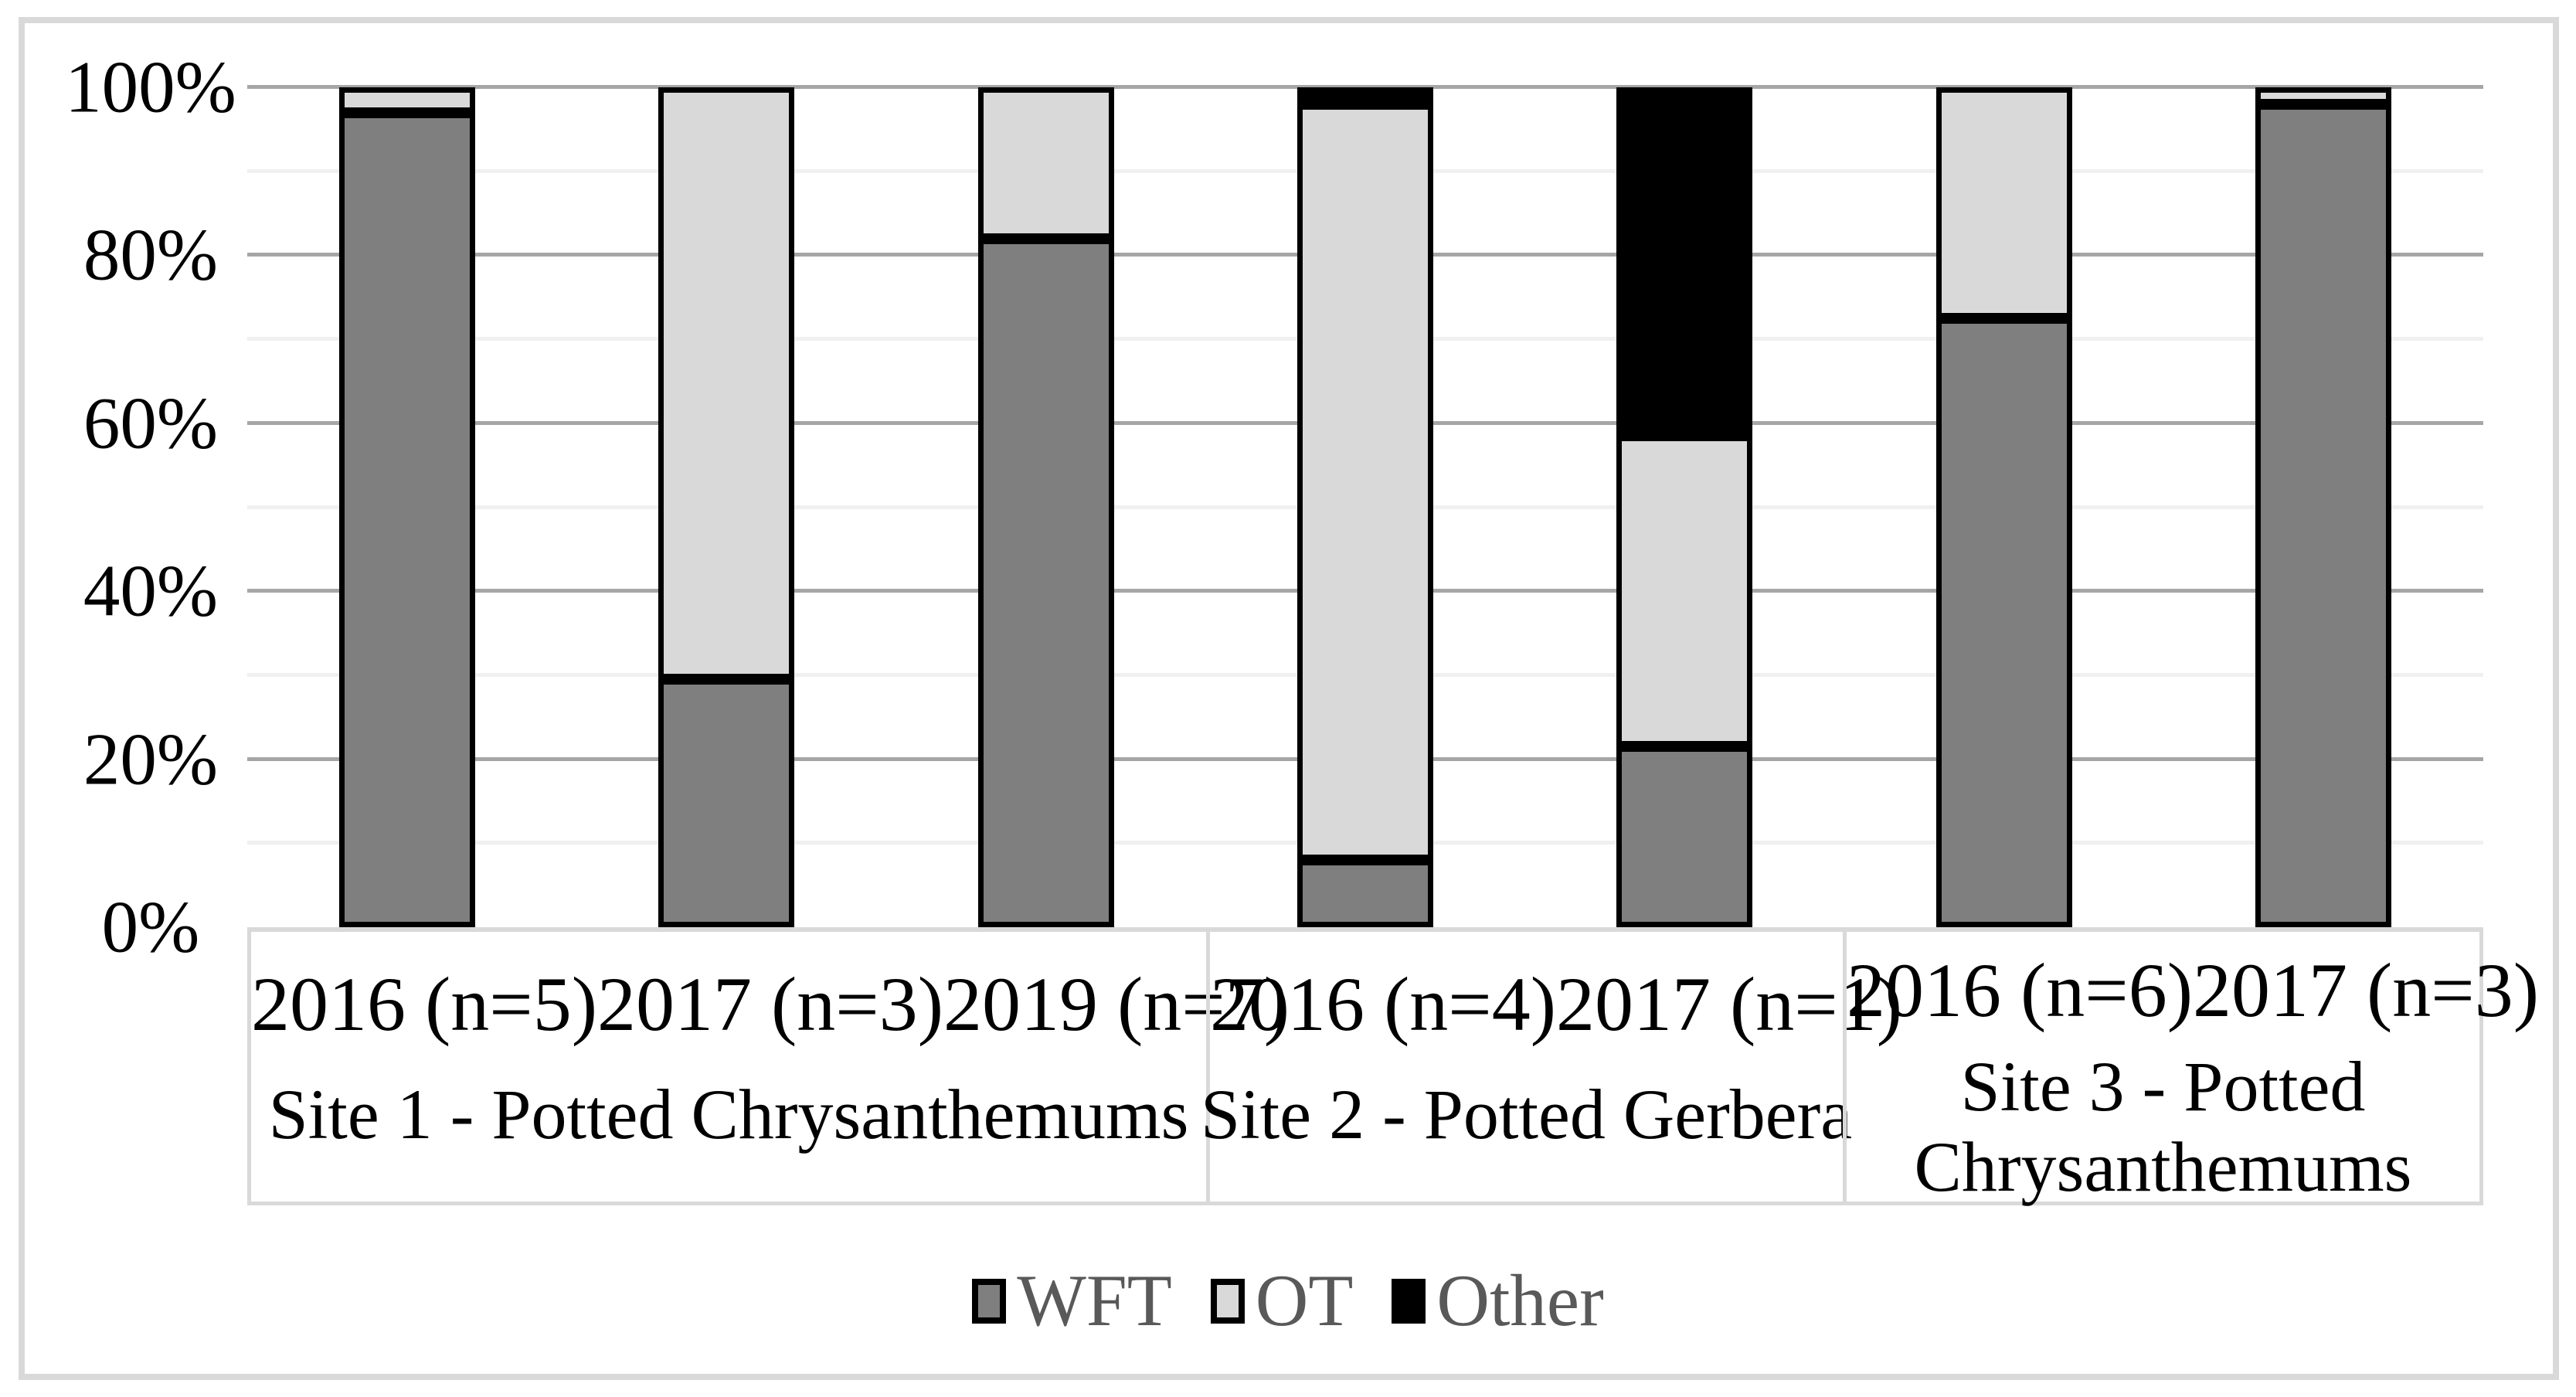 This screenshot has height=1397, width=2576. I want to click on category-label: 2019 (n=7), so click(1116, 1004).